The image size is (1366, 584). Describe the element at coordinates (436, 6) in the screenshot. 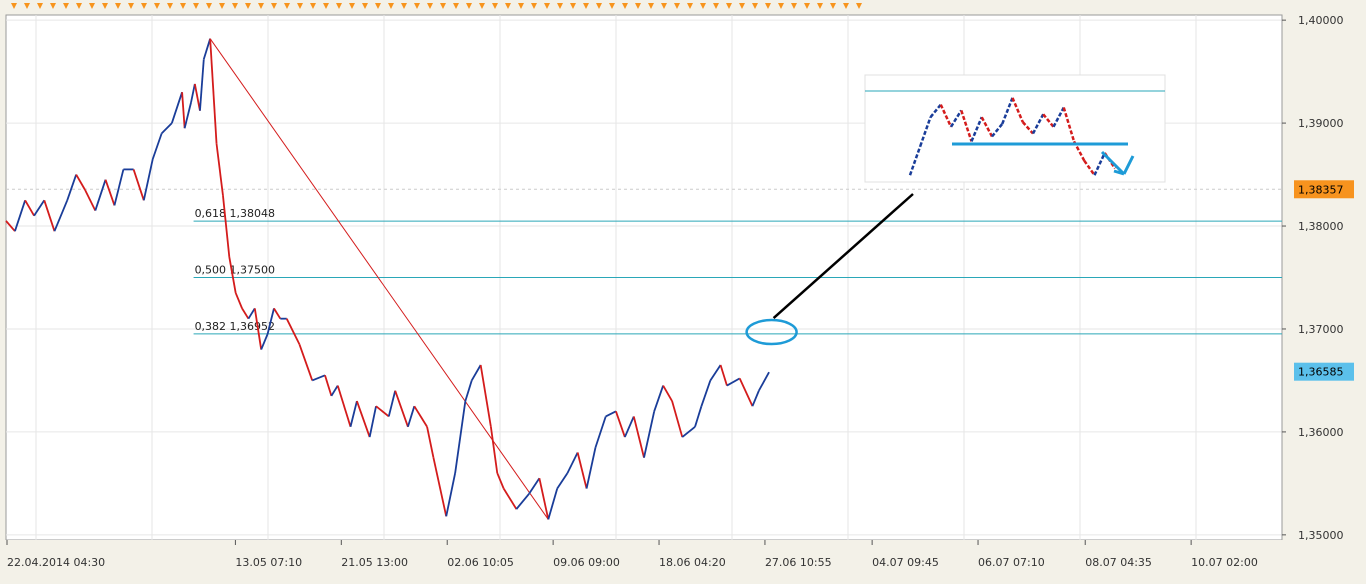

I see `session-markers` at that location.